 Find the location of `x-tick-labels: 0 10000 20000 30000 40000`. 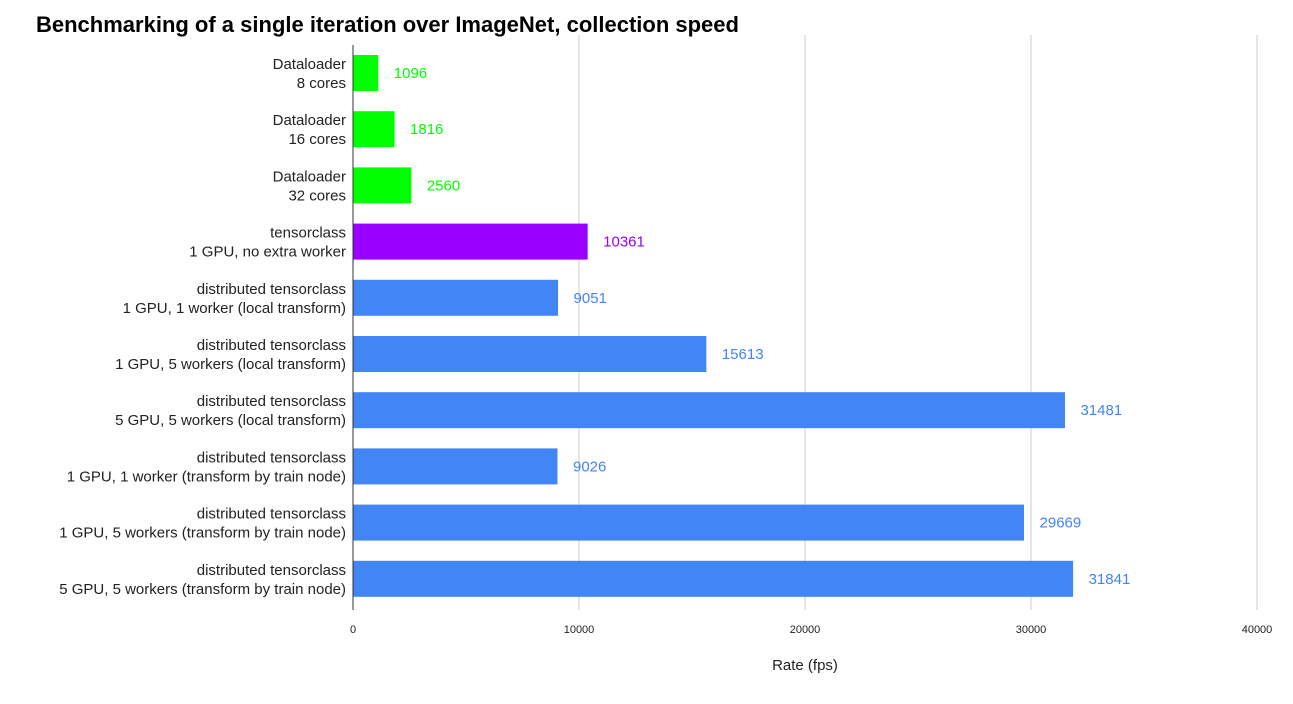

x-tick-labels: 0 10000 20000 30000 40000 is located at coordinates (811, 630).